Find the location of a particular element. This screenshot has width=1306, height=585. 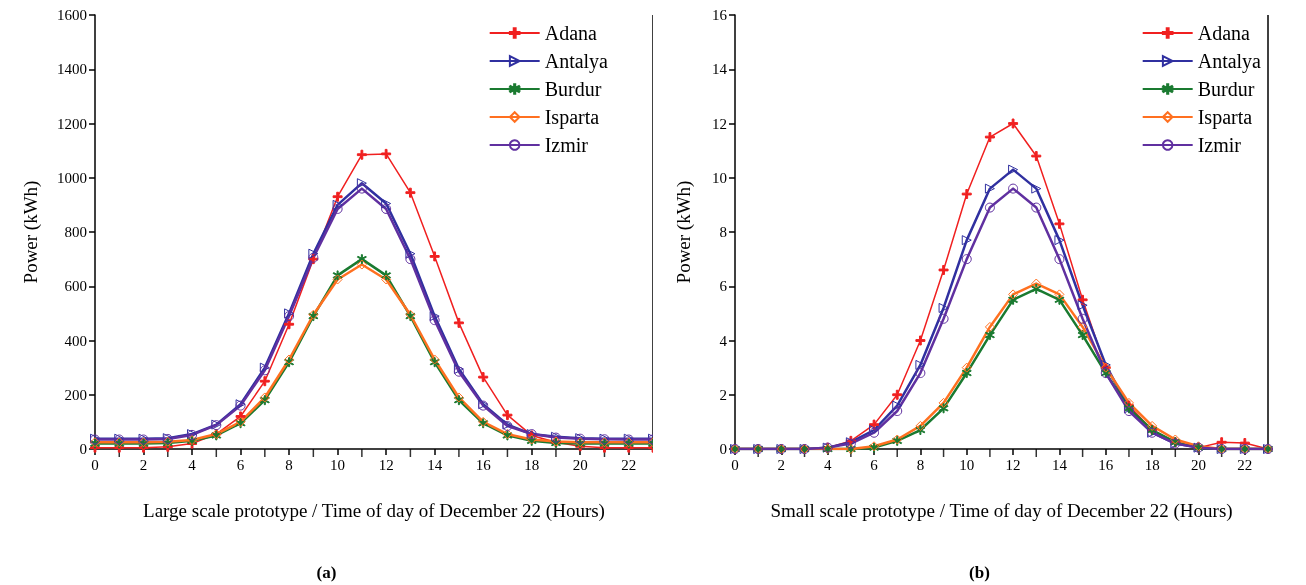

x-axis-title: Large scale prototype / Time of day of December 22 (Hours) is located at coordinates (374, 511).